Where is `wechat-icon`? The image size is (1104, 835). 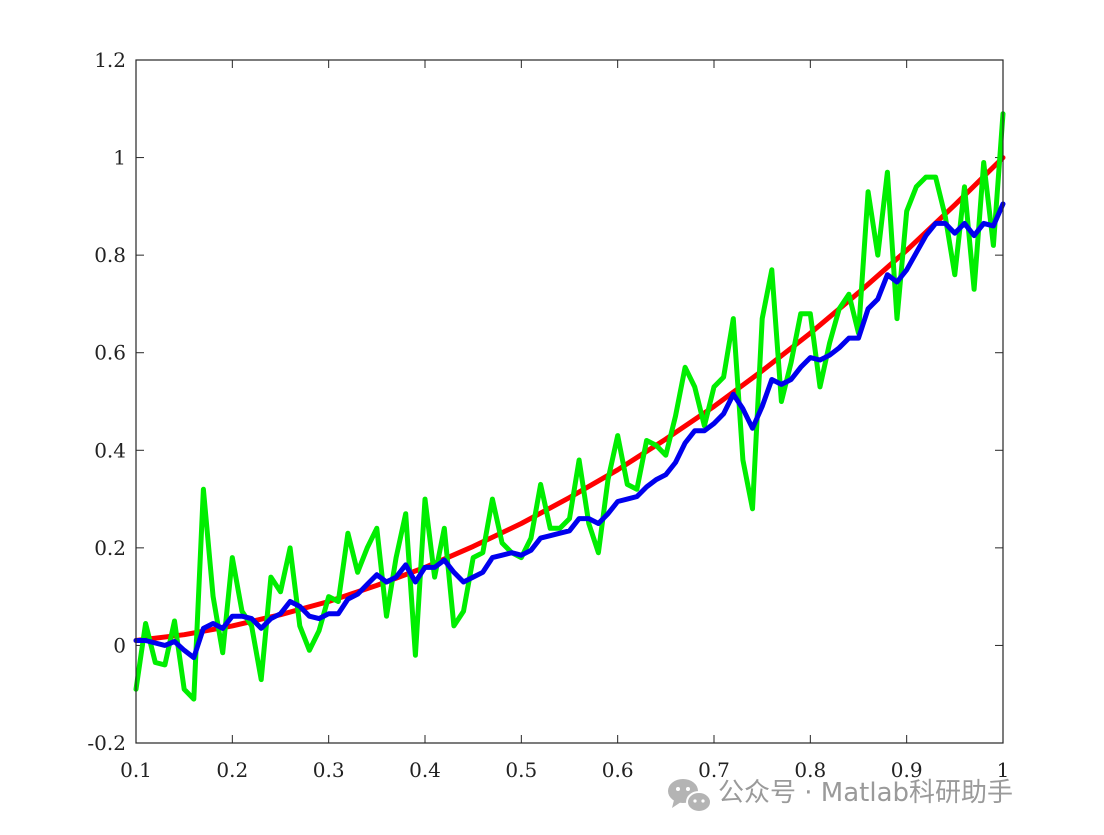 wechat-icon is located at coordinates (690, 796).